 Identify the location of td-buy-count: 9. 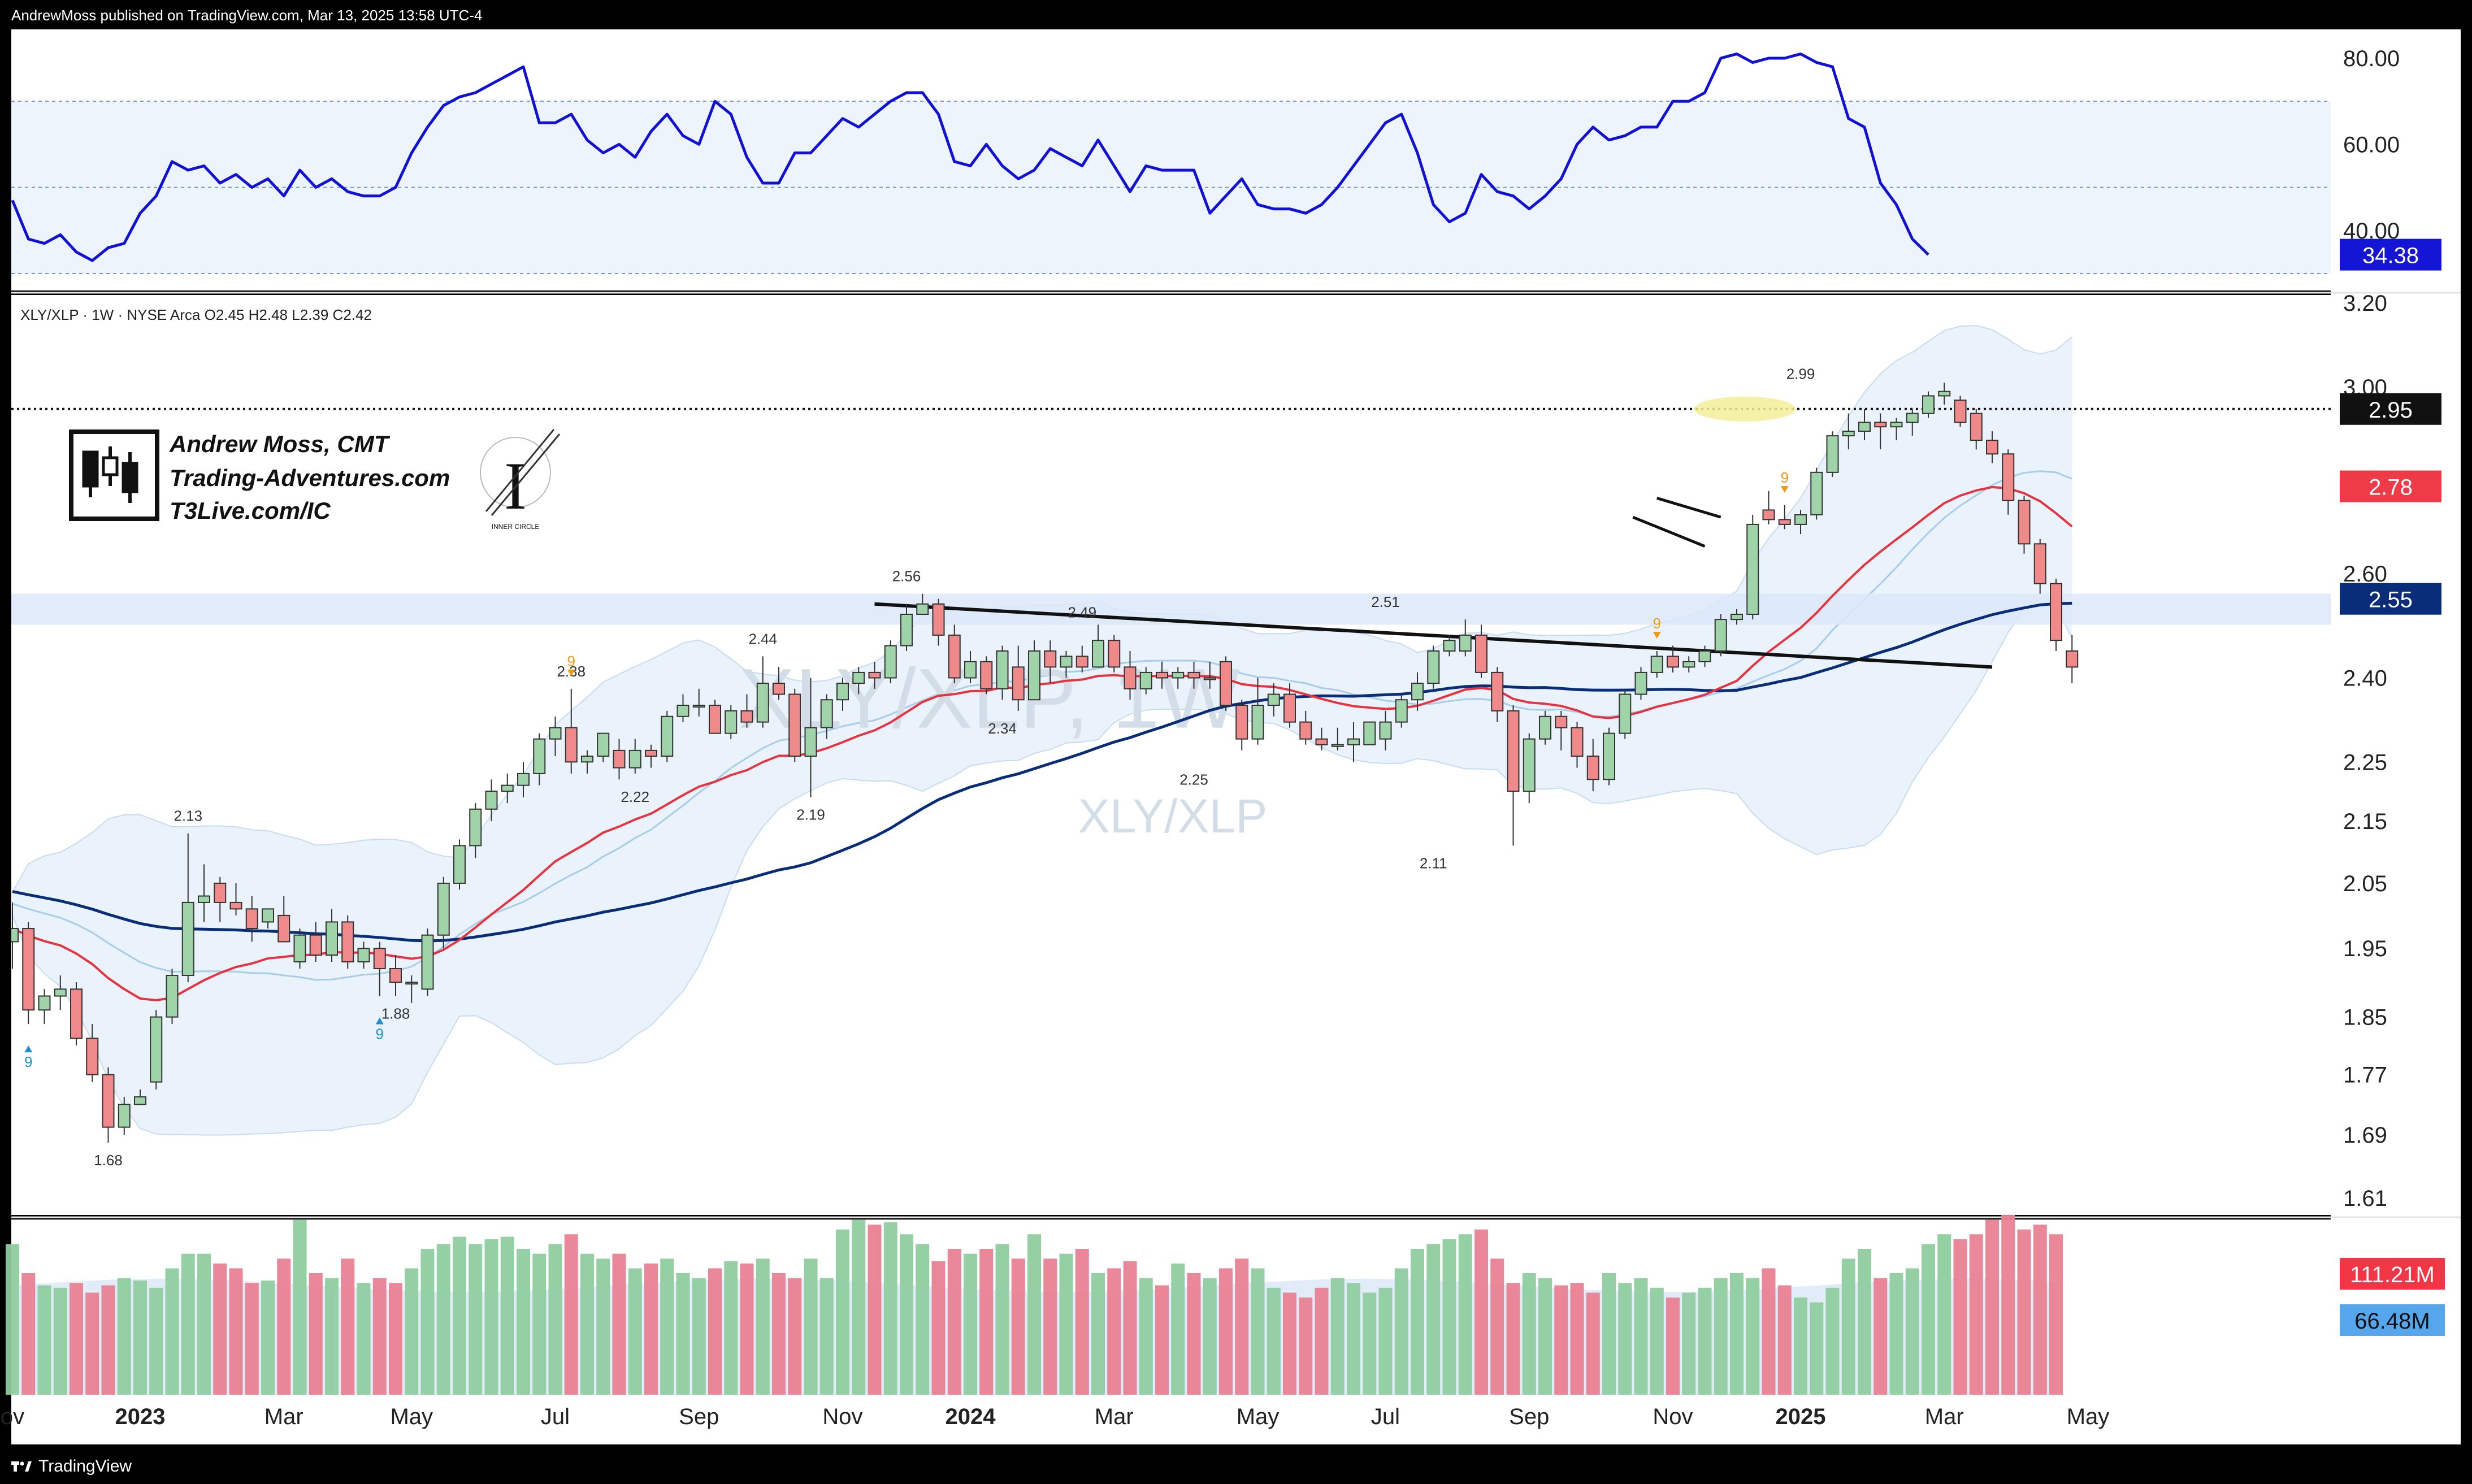
(28, 1061).